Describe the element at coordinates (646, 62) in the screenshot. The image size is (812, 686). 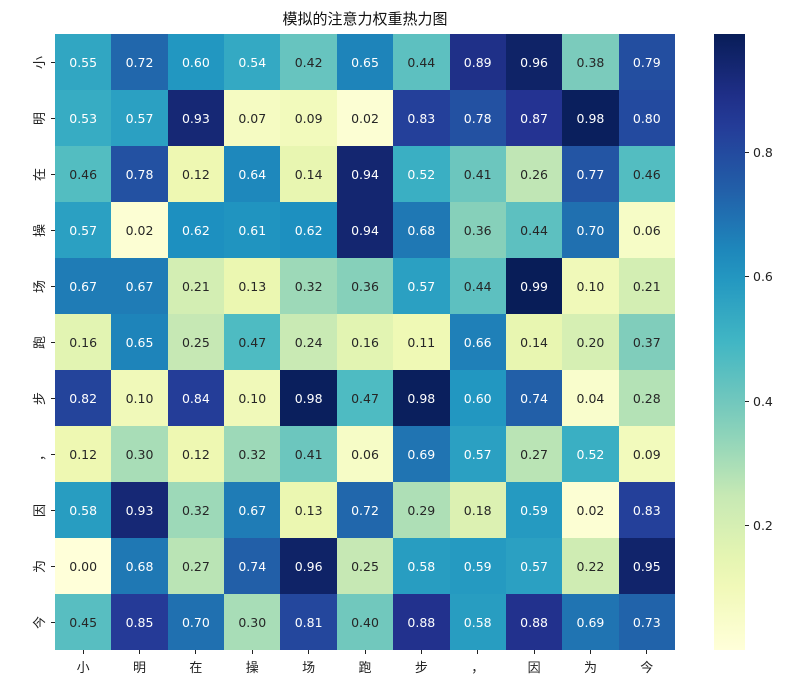
I see `heatmap-cell: 0.79` at that location.